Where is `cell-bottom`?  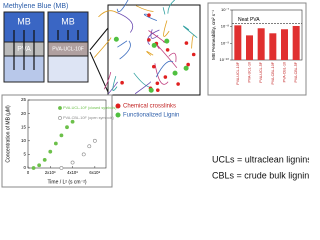
cell-bottom is located at coordinates (68, 69).